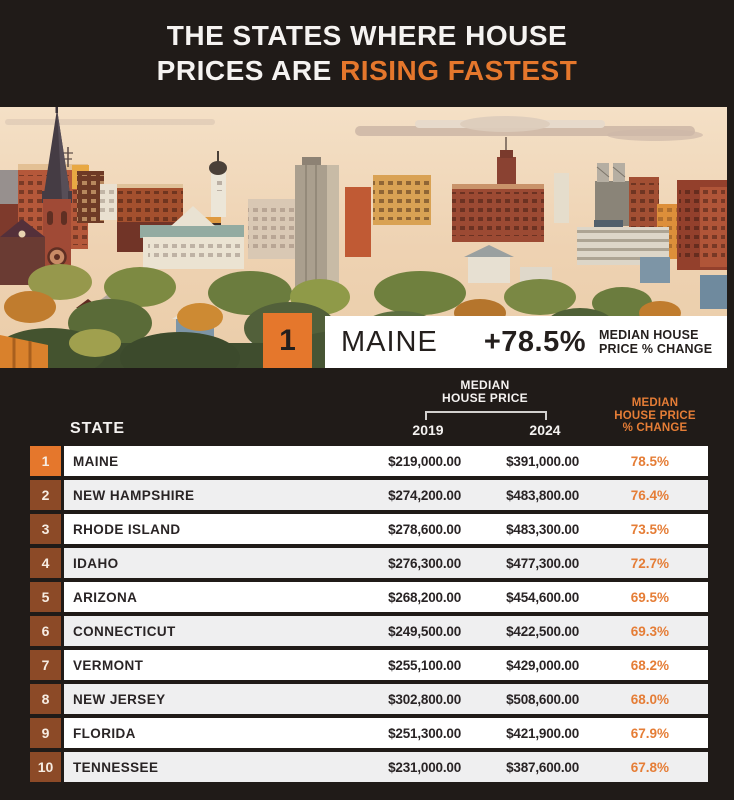 The image size is (734, 800). What do you see at coordinates (542, 597) in the screenshot?
I see `price-2024: $454,600.00` at bounding box center [542, 597].